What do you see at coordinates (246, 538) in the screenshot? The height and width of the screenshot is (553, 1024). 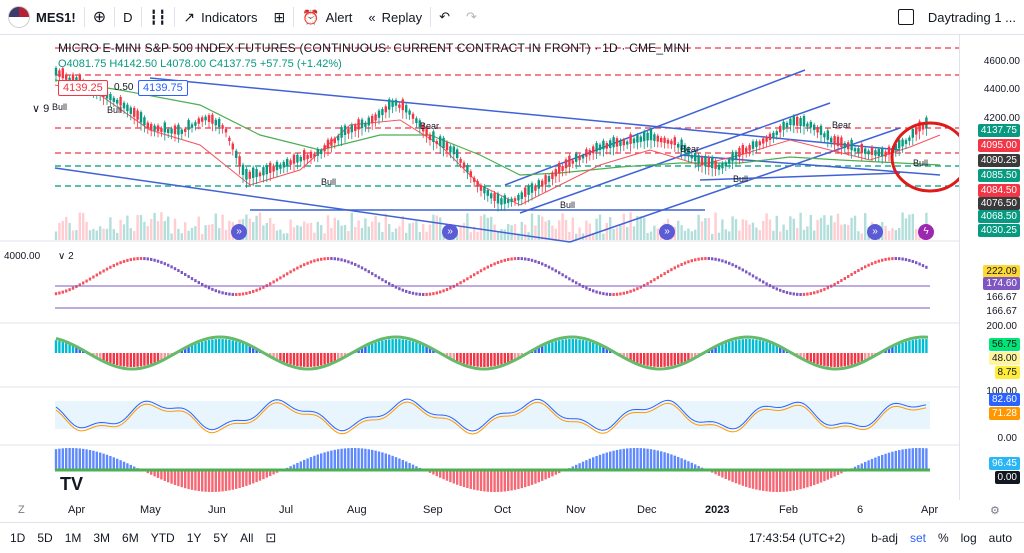 I see `range-all: All` at bounding box center [246, 538].